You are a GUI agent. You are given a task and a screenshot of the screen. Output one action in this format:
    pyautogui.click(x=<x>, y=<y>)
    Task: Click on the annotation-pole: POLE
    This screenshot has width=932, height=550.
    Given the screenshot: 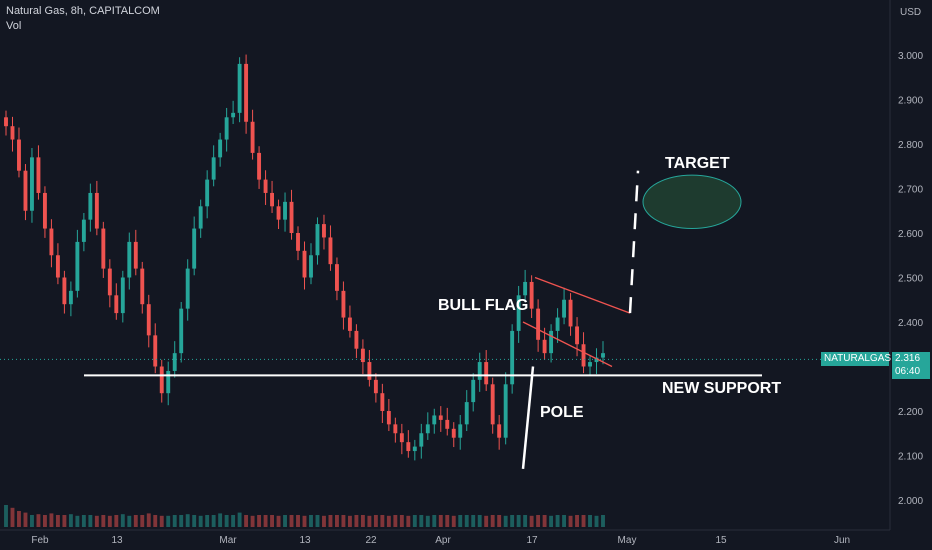 What is the action you would take?
    pyautogui.click(x=562, y=412)
    